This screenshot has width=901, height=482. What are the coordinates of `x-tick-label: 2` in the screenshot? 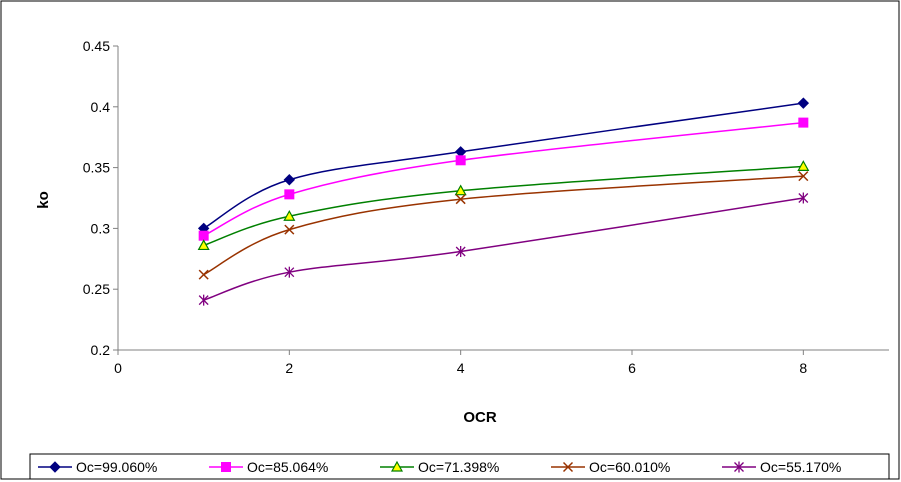 It's located at (289, 368).